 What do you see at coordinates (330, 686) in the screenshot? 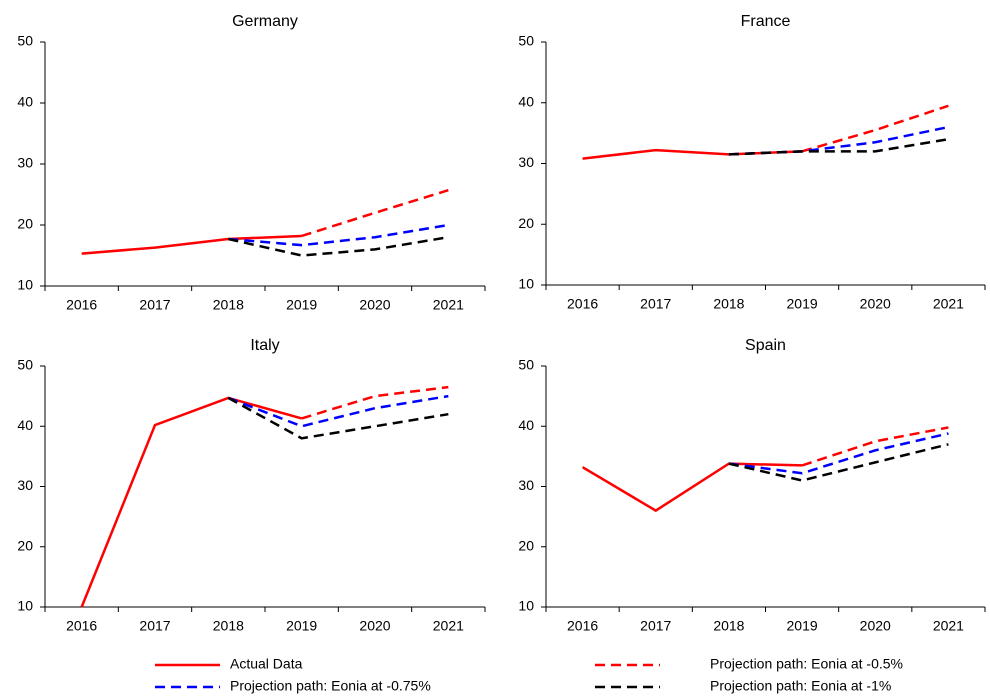
I see `legend-label: Projection path: Eonia at -0.75%` at bounding box center [330, 686].